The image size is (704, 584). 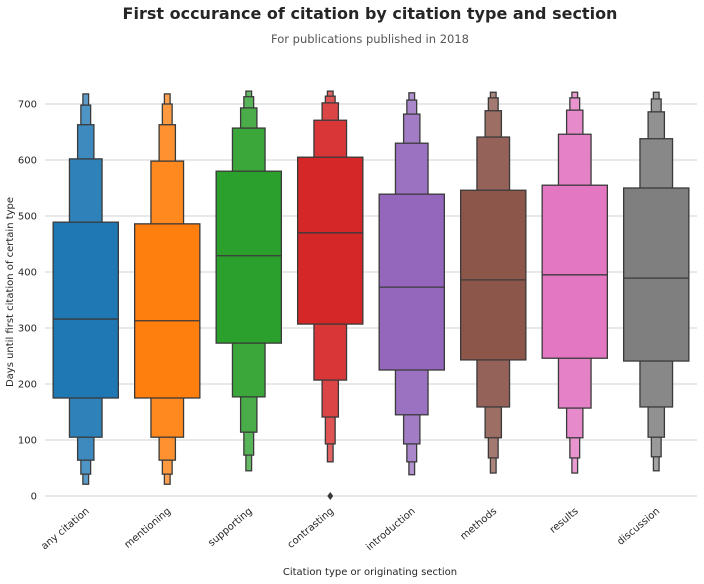 What do you see at coordinates (370, 572) in the screenshot?
I see `x-axis-label: Citation type or originating section` at bounding box center [370, 572].